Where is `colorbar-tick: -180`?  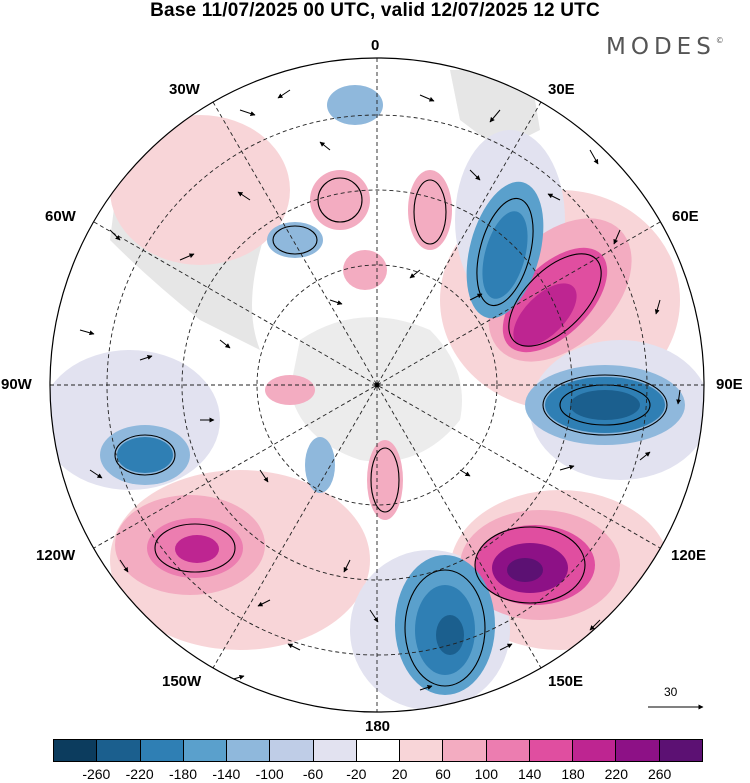 colorbar-tick: -180 is located at coordinates (183, 774).